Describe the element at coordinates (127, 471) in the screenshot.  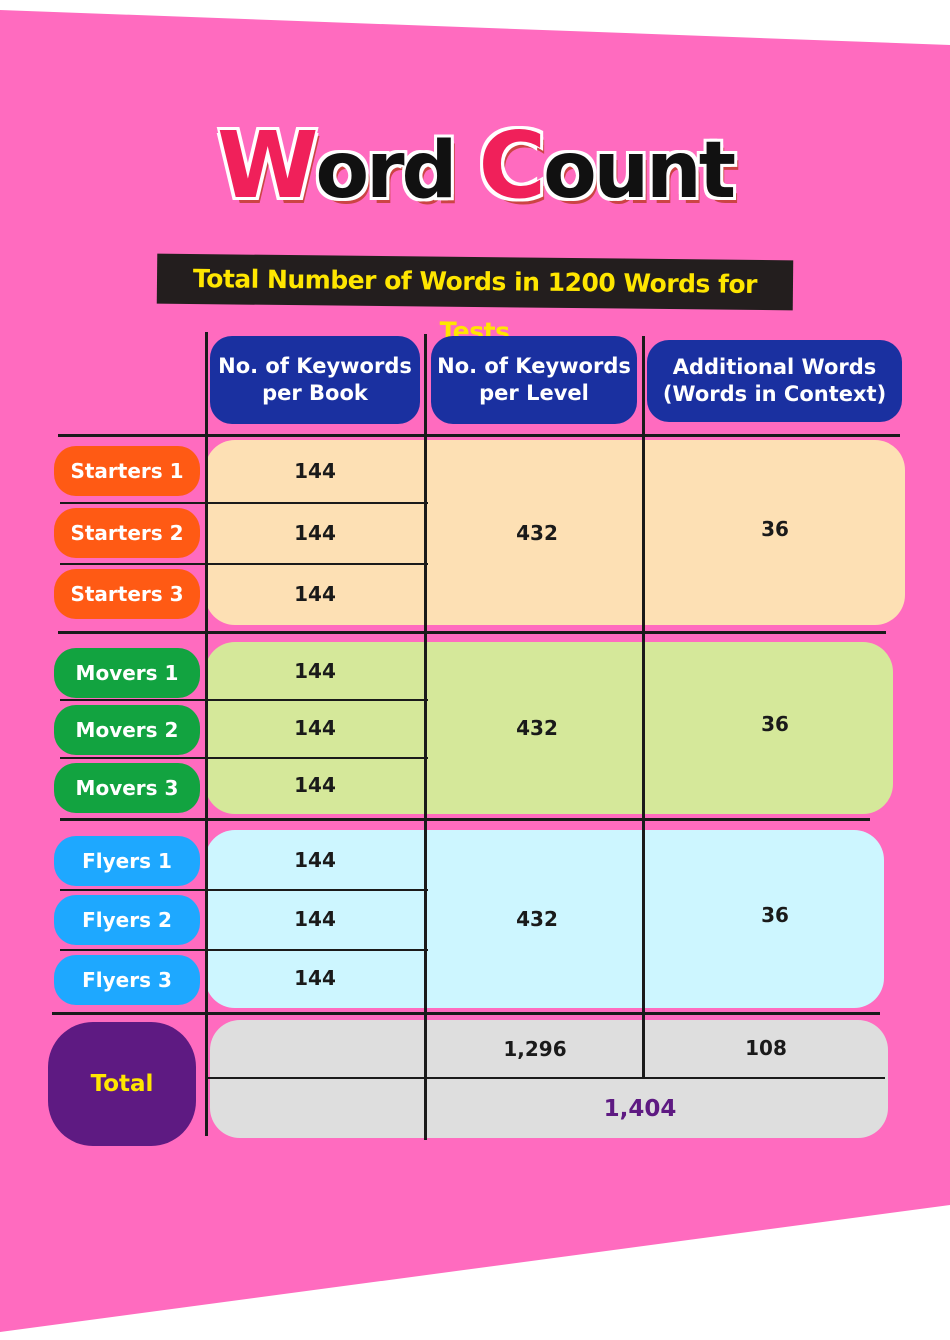
I see `starters-label-1: Starters 1` at that location.